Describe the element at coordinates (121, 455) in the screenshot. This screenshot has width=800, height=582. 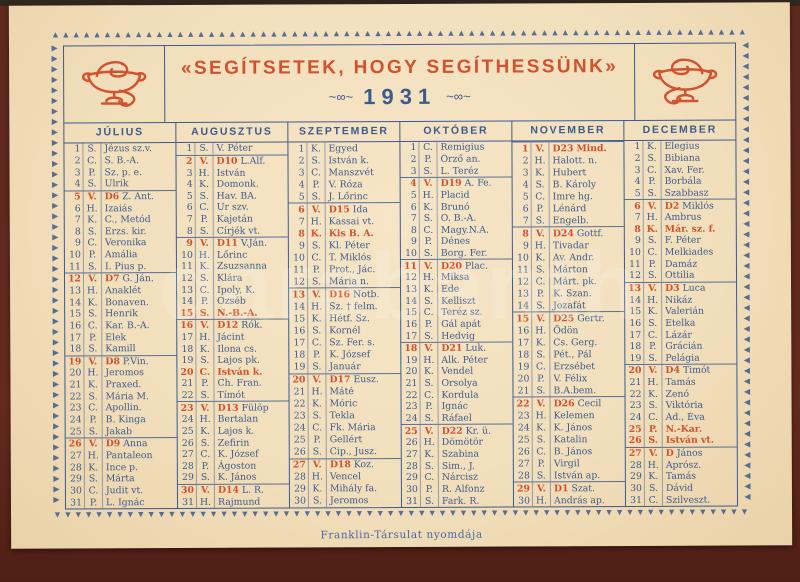
I see `calendar-day-row: 27 H. Pantaleon` at that location.